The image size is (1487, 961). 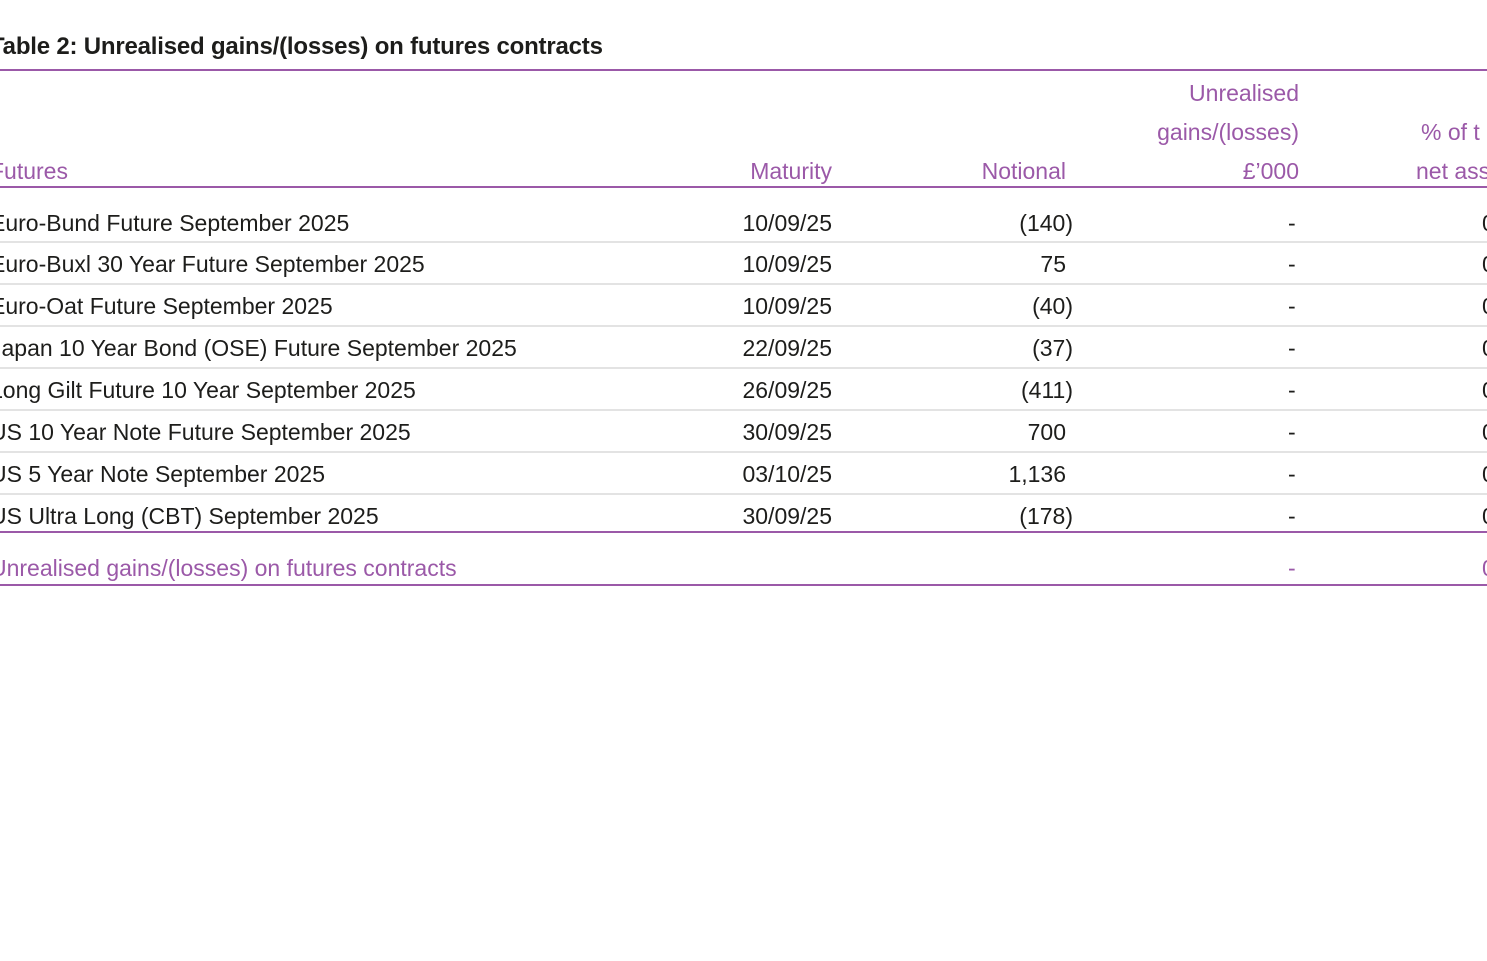 I want to click on futures-cell: US 5 Year Note September 2025, so click(x=163, y=474).